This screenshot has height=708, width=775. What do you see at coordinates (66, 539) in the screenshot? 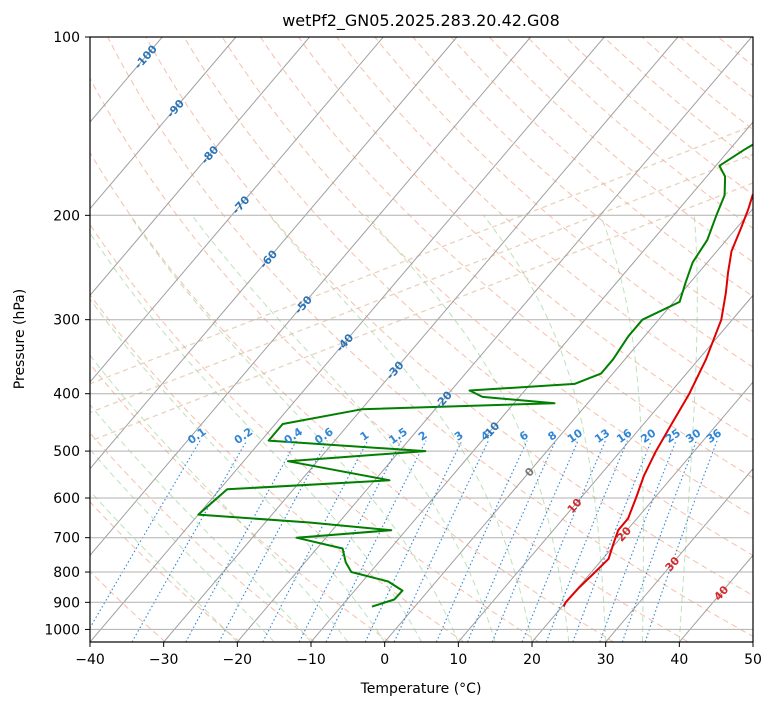
I see `y-tick-label: 700` at bounding box center [66, 539].